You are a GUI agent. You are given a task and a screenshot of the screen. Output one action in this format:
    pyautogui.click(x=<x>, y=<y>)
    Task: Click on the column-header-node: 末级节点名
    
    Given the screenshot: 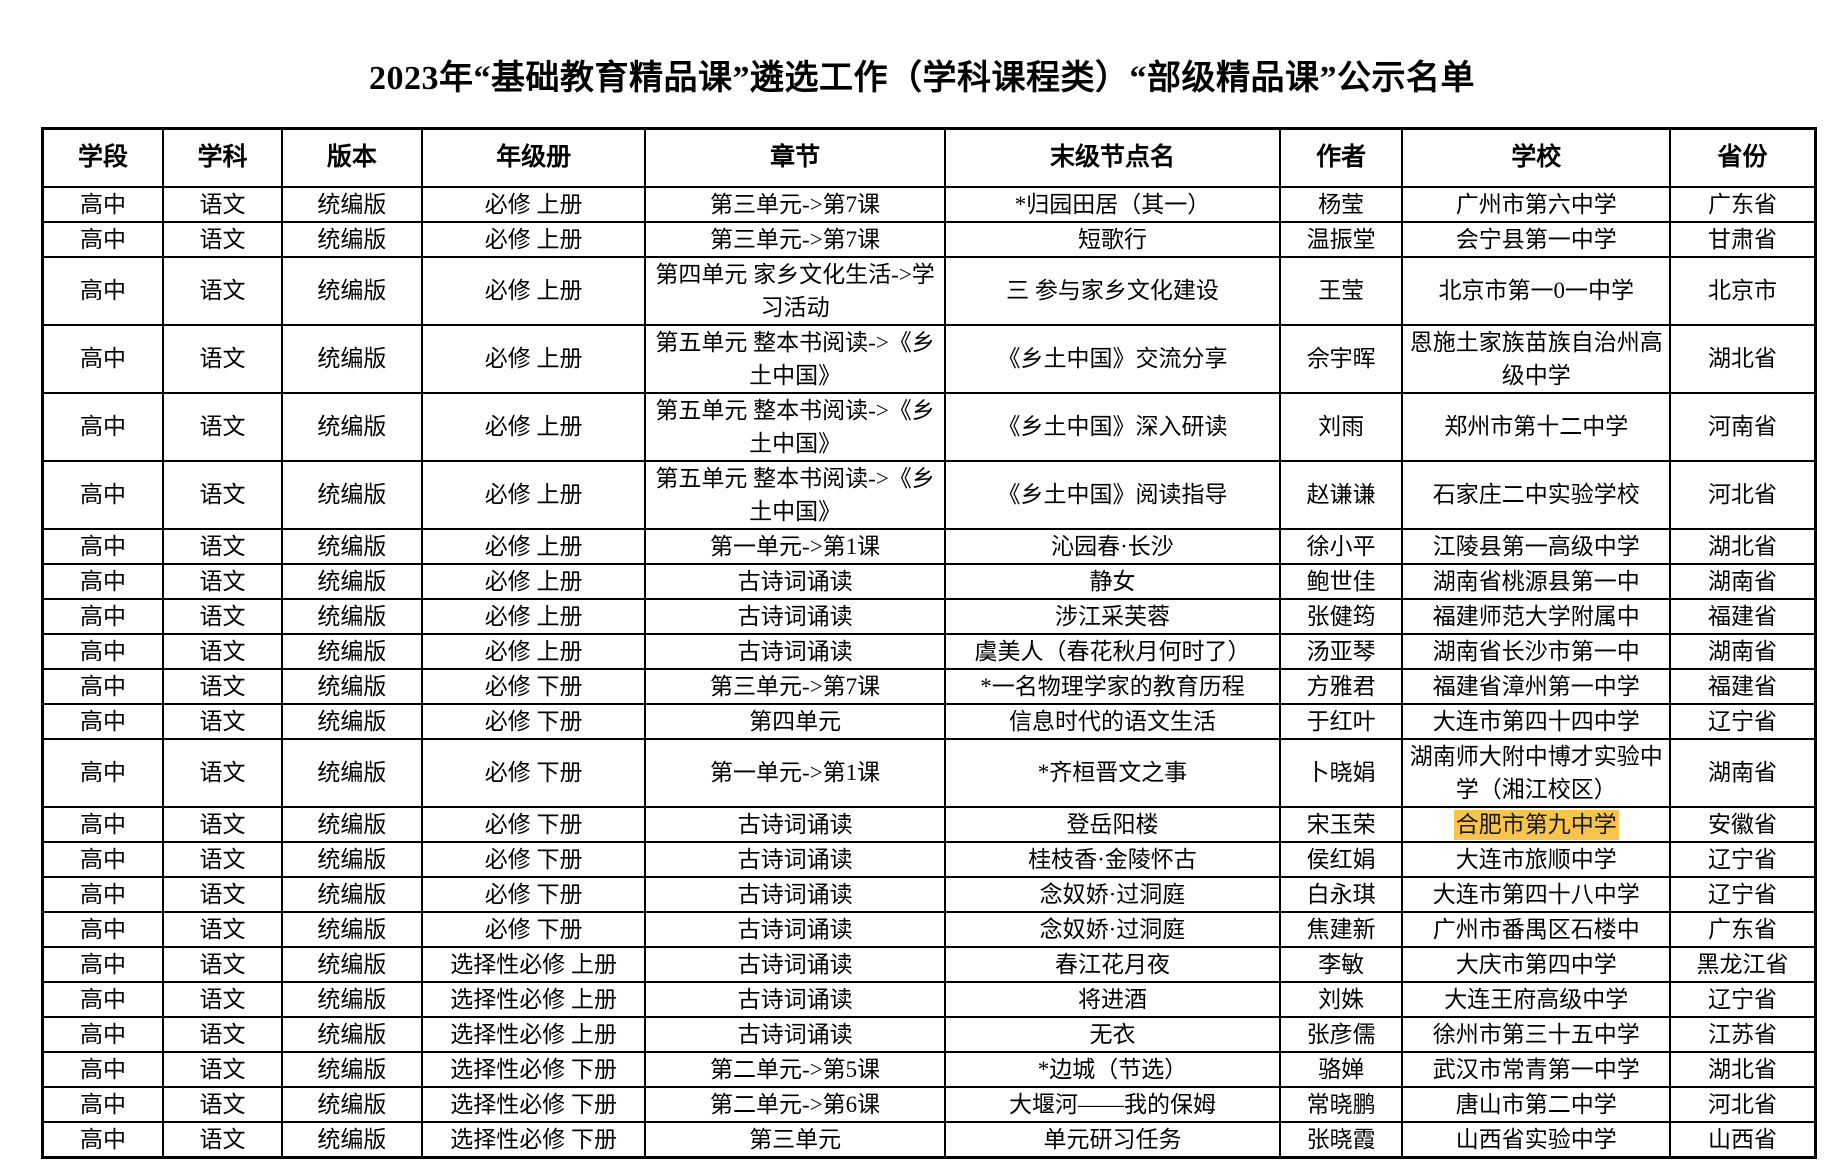 What is the action you would take?
    pyautogui.click(x=1112, y=157)
    